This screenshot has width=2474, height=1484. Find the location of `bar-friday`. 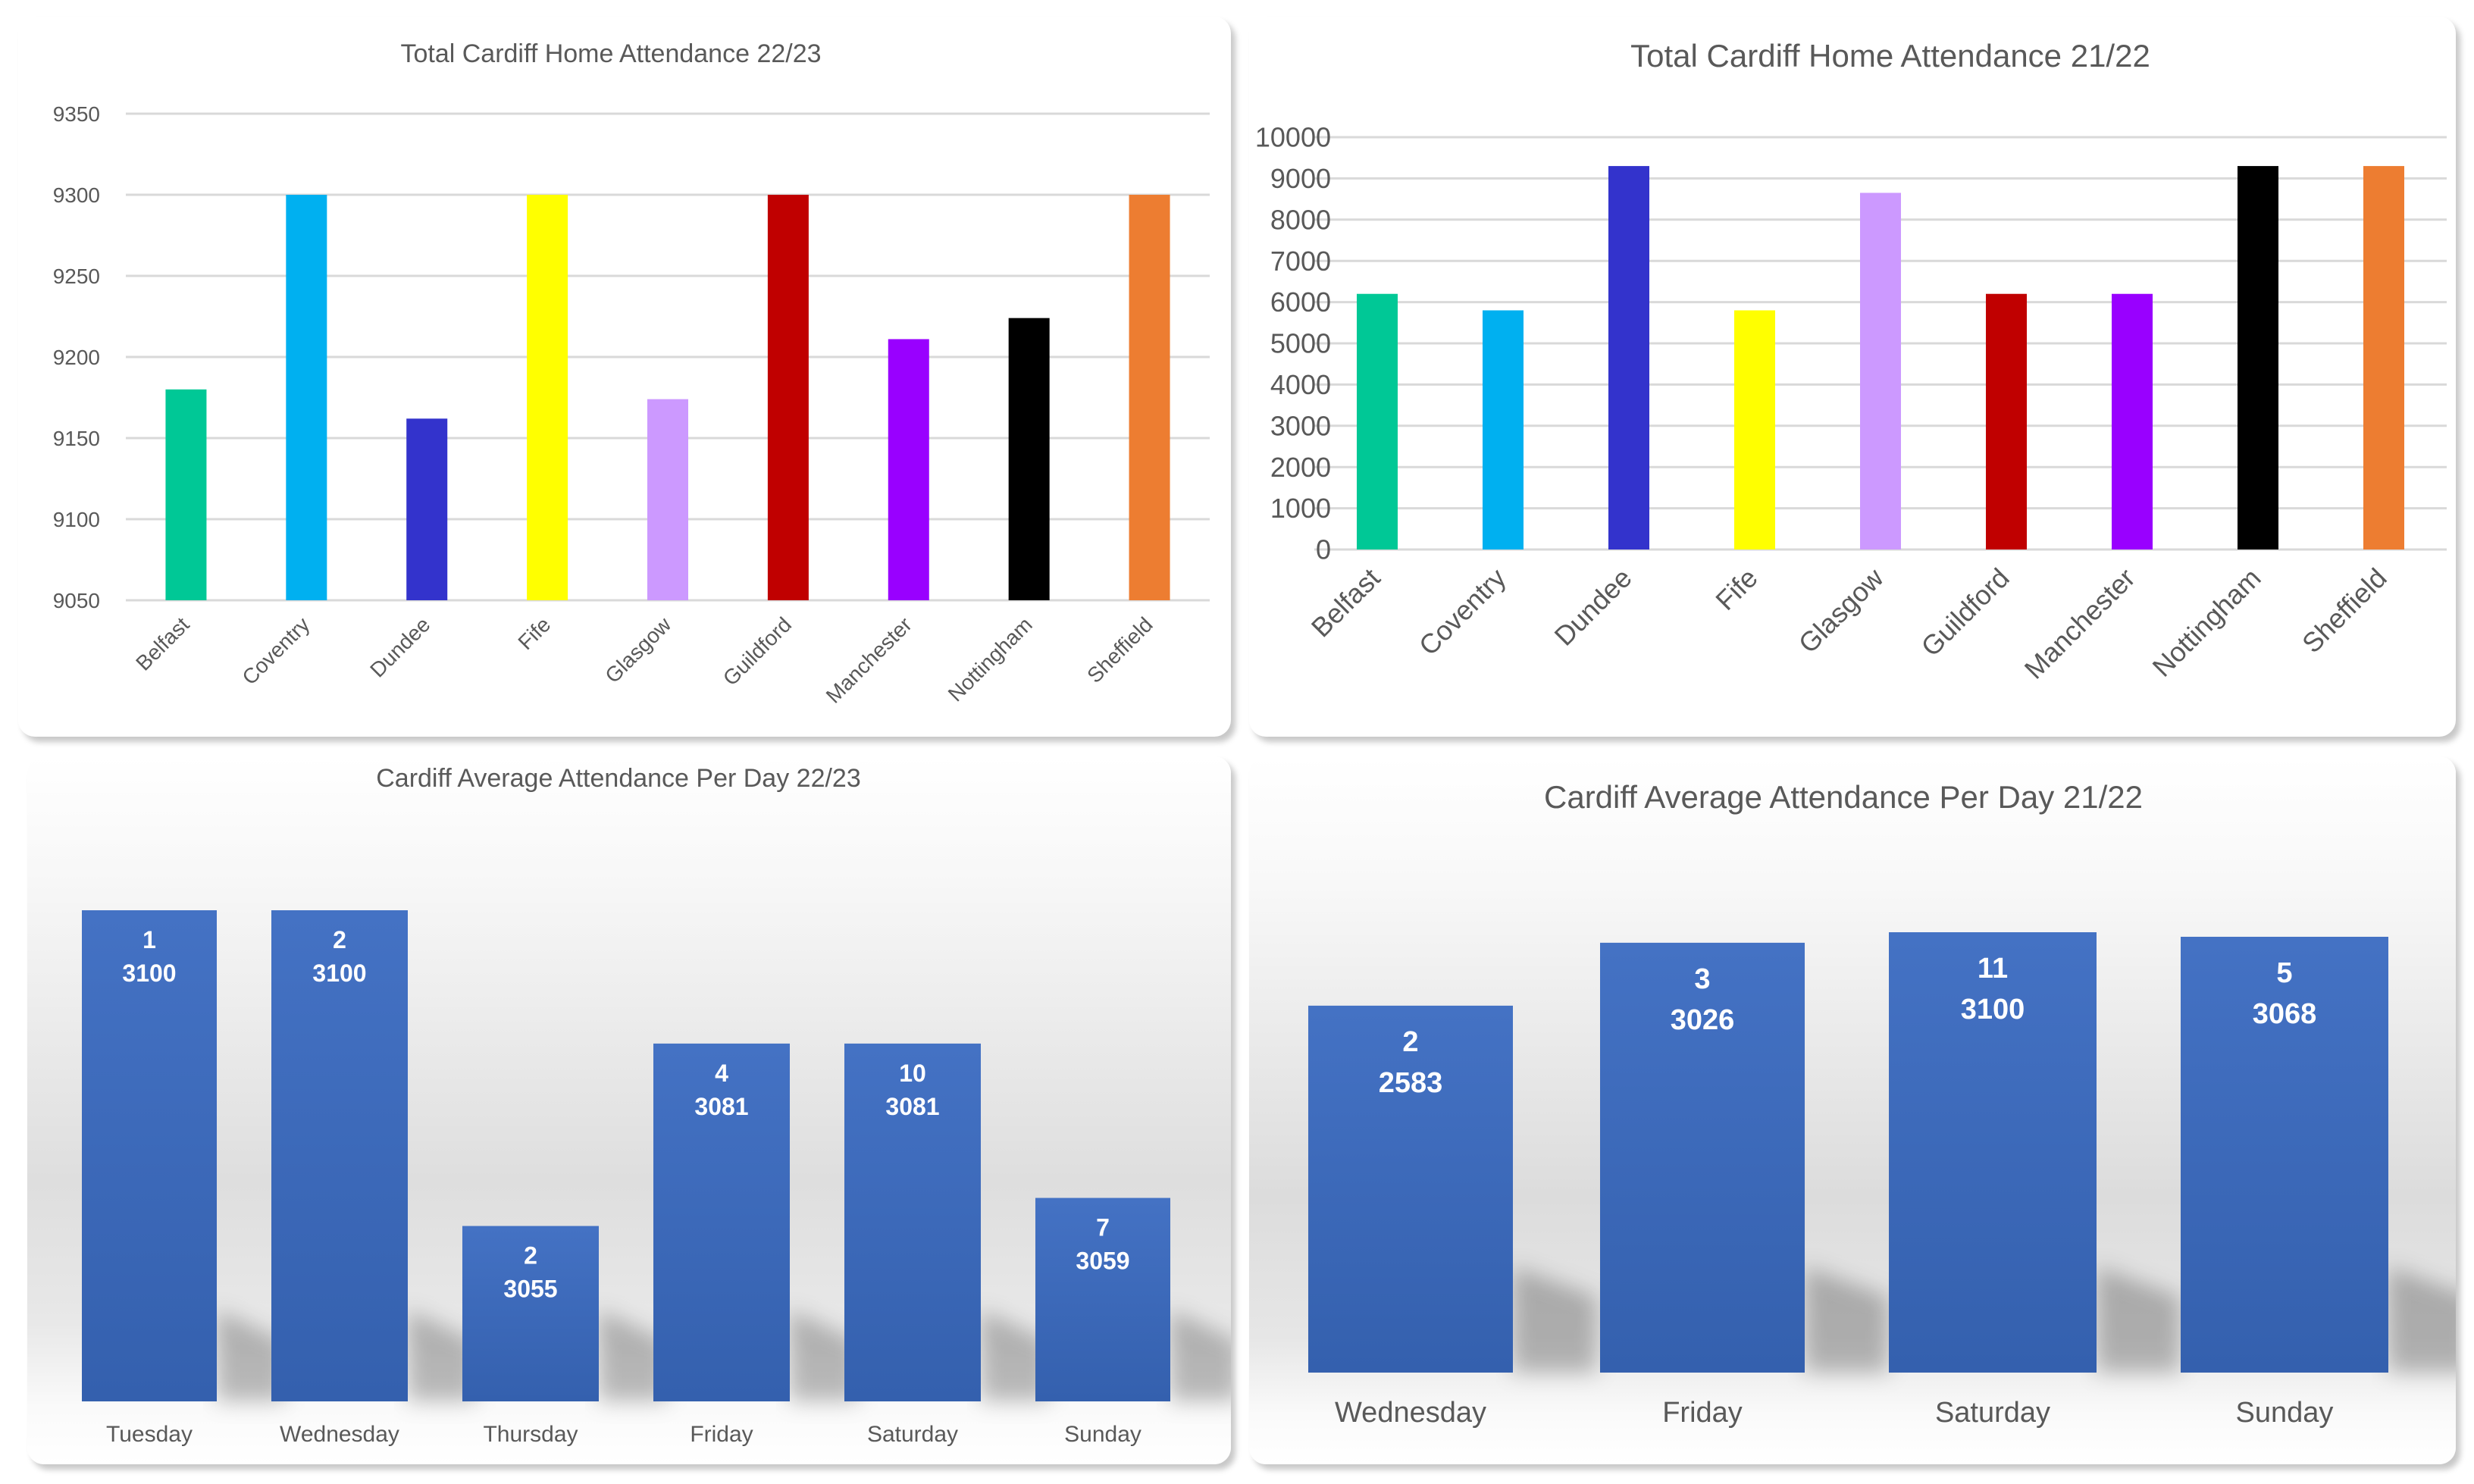

bar-friday is located at coordinates (721, 1222).